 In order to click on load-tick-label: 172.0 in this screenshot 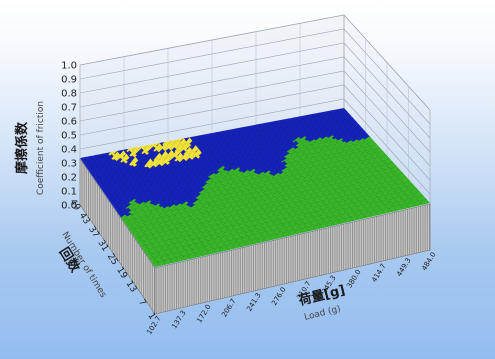, I will do `click(203, 313)`.